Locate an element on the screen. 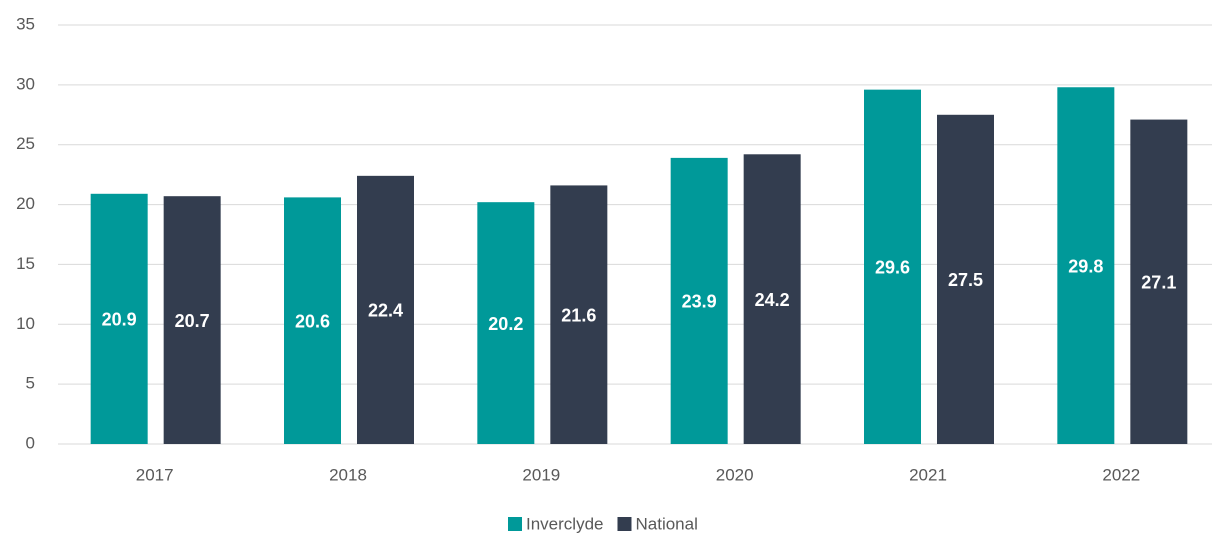 The width and height of the screenshot is (1218, 538). legend-label: Inverclyde is located at coordinates (564, 523).